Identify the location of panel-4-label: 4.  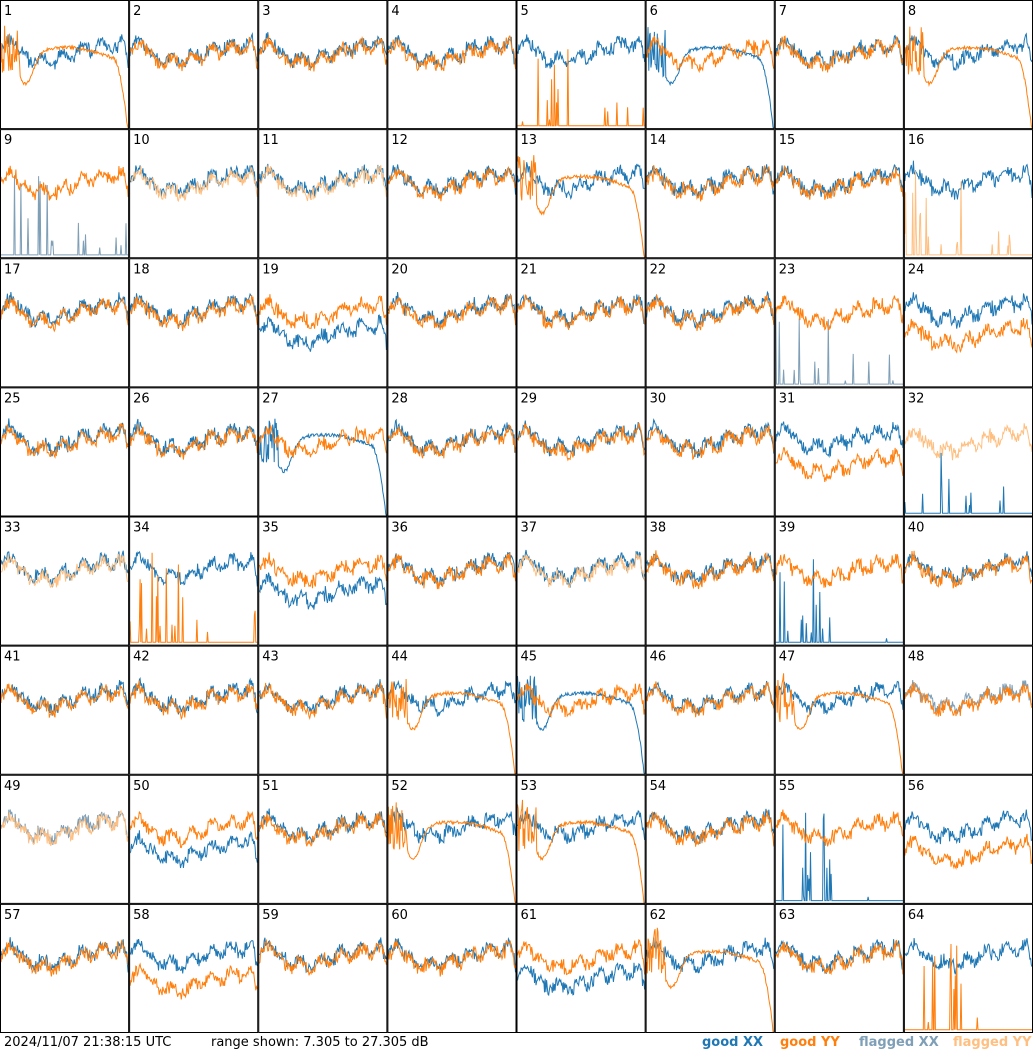
(395, 11).